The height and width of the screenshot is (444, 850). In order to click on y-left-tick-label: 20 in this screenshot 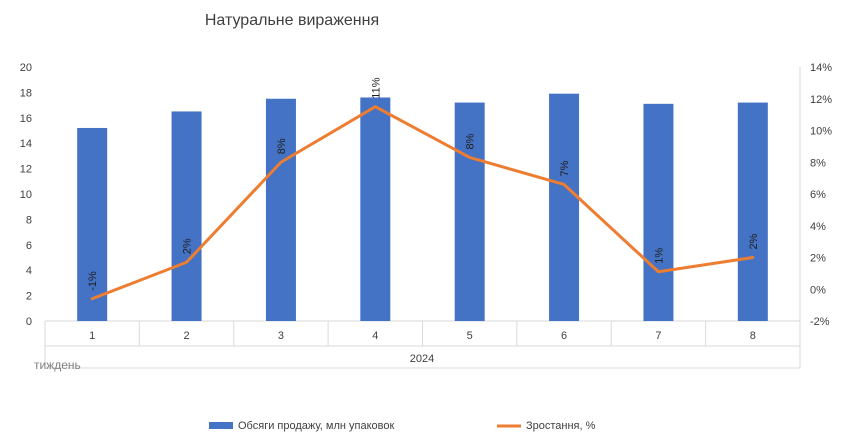, I will do `click(26, 68)`.